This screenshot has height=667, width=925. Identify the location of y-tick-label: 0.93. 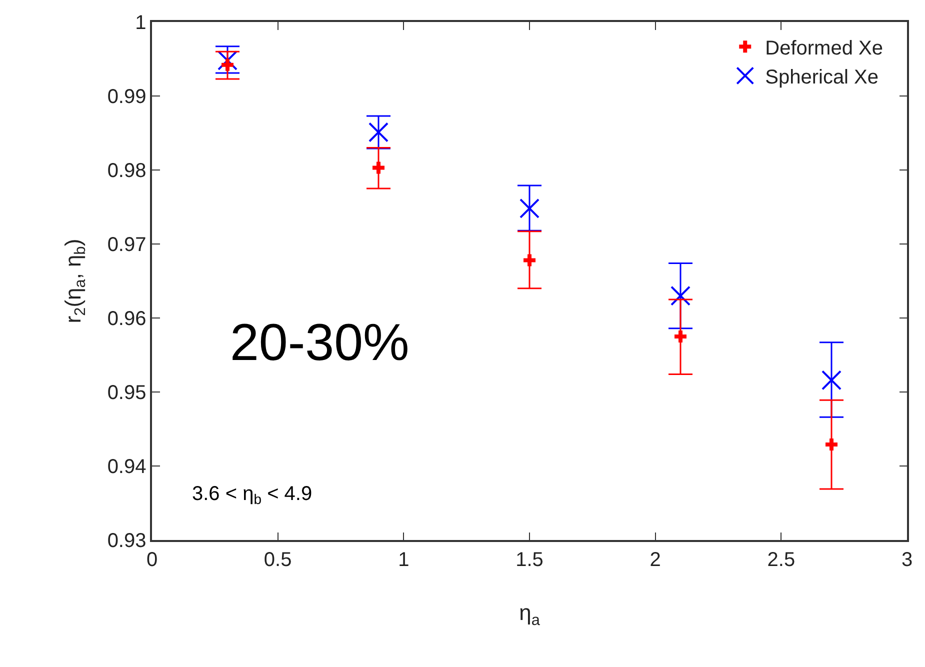
(126, 541).